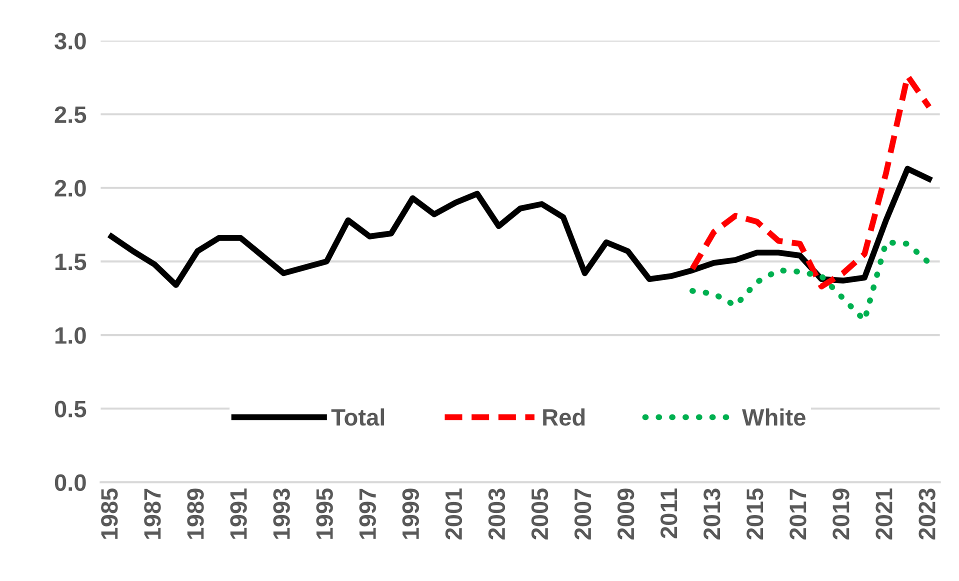 Image resolution: width=959 pixels, height=581 pixels. What do you see at coordinates (564, 417) in the screenshot?
I see `legend-label: Red` at bounding box center [564, 417].